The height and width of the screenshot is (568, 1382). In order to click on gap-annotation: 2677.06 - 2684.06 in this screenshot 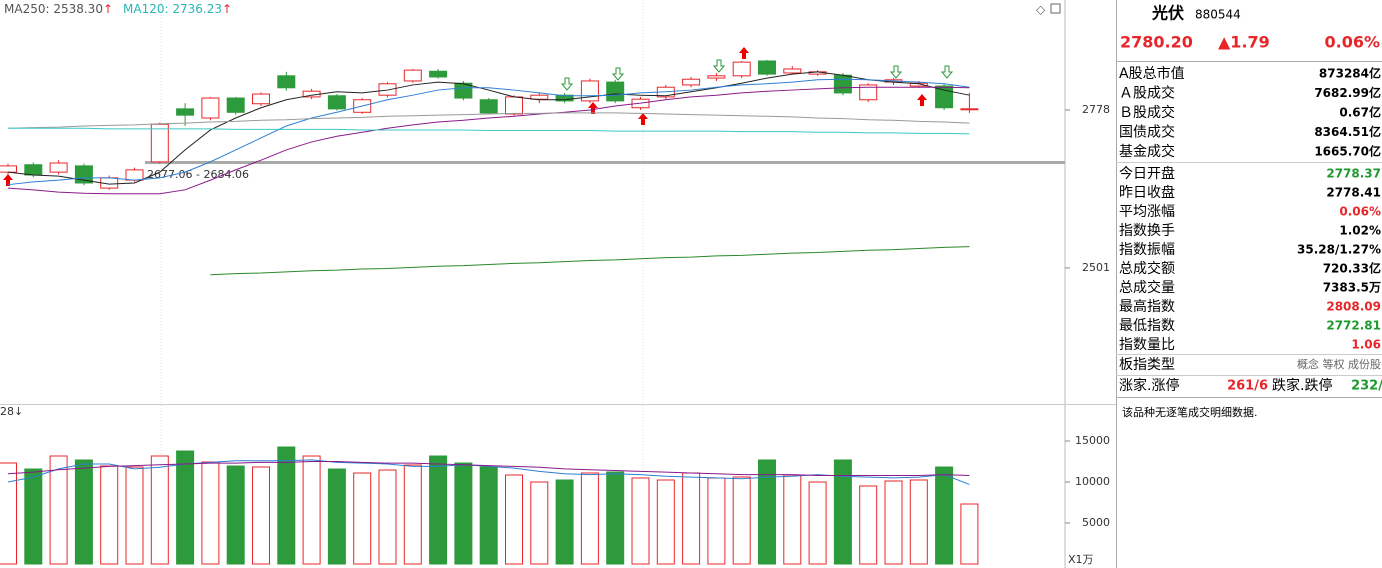, I will do `click(198, 174)`.